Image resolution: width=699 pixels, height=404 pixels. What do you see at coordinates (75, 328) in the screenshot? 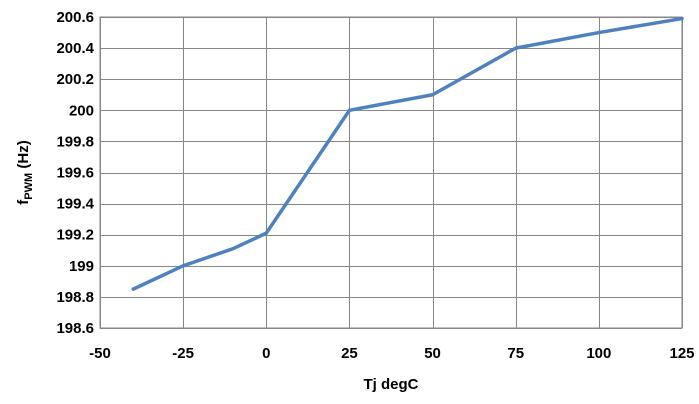
I see `y-tick-label: 198.6` at bounding box center [75, 328].